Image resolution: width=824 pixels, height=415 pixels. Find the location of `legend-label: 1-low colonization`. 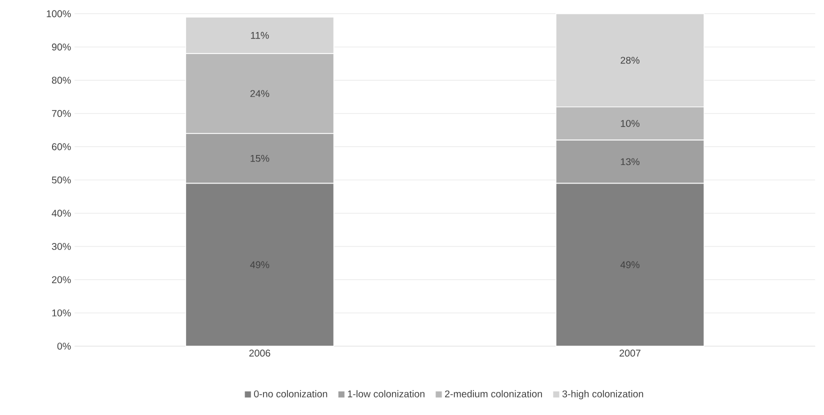

legend-label: 1-low colonization is located at coordinates (386, 394).